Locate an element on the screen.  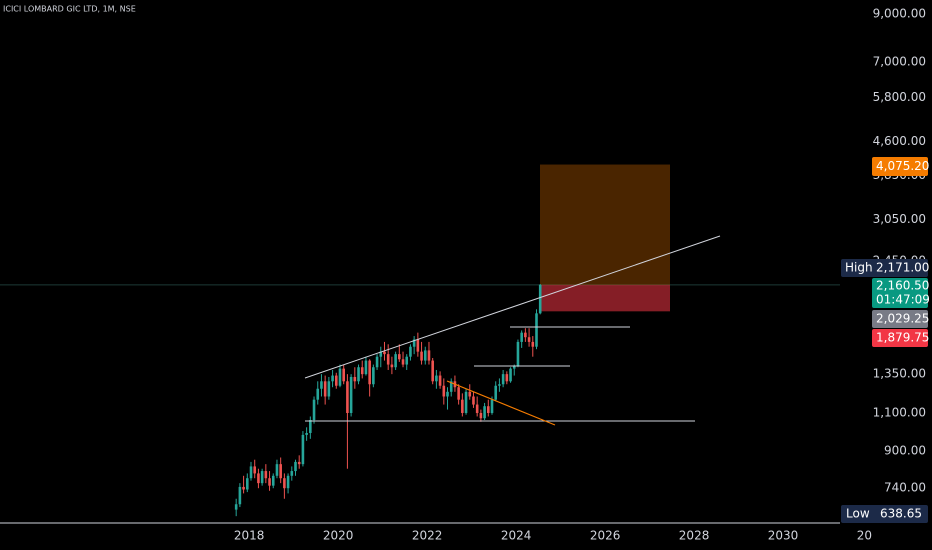
y-tick-label: 3,050.00 is located at coordinates (899, 219).